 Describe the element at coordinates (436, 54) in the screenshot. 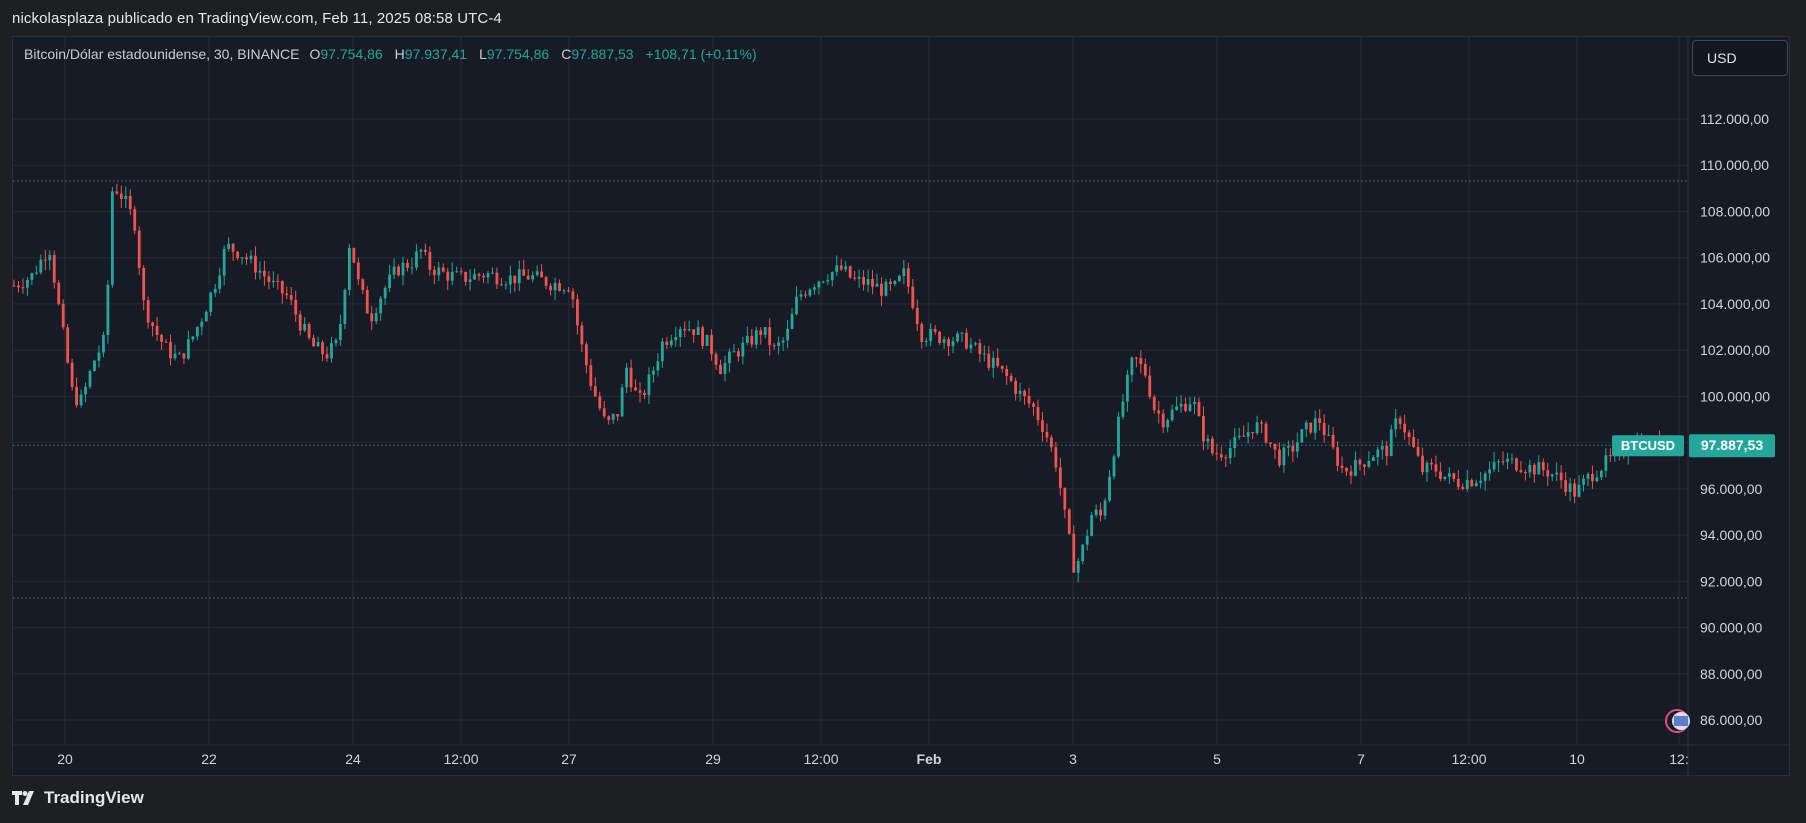

I see `high-value: 97.937,41` at that location.